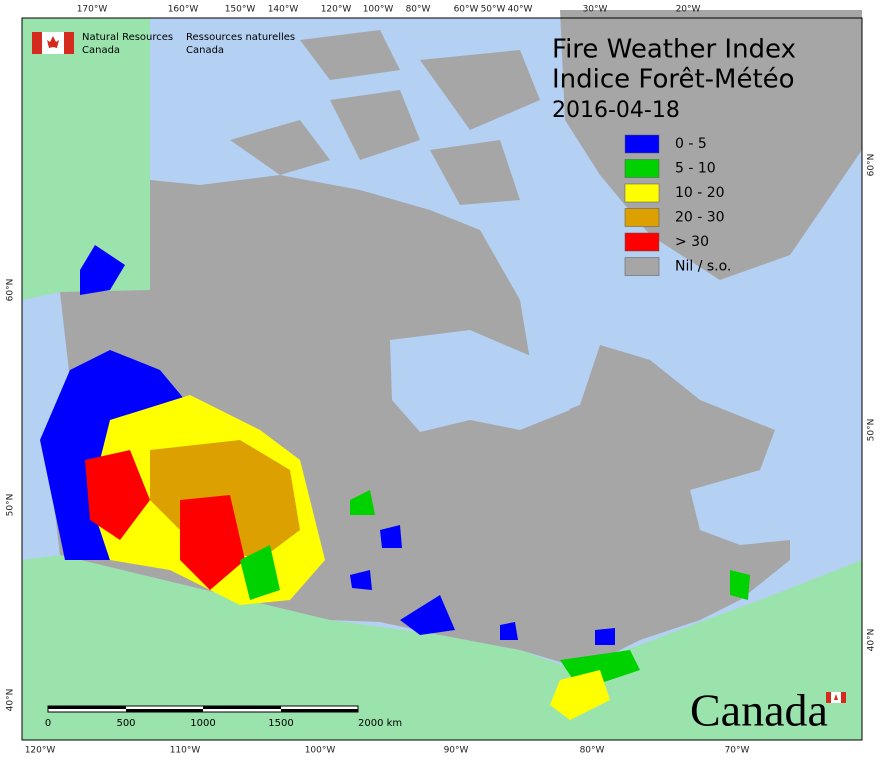 Image resolution: width=880 pixels, height=764 pixels. I want to click on agency-en: Natural Resources, so click(127, 37).